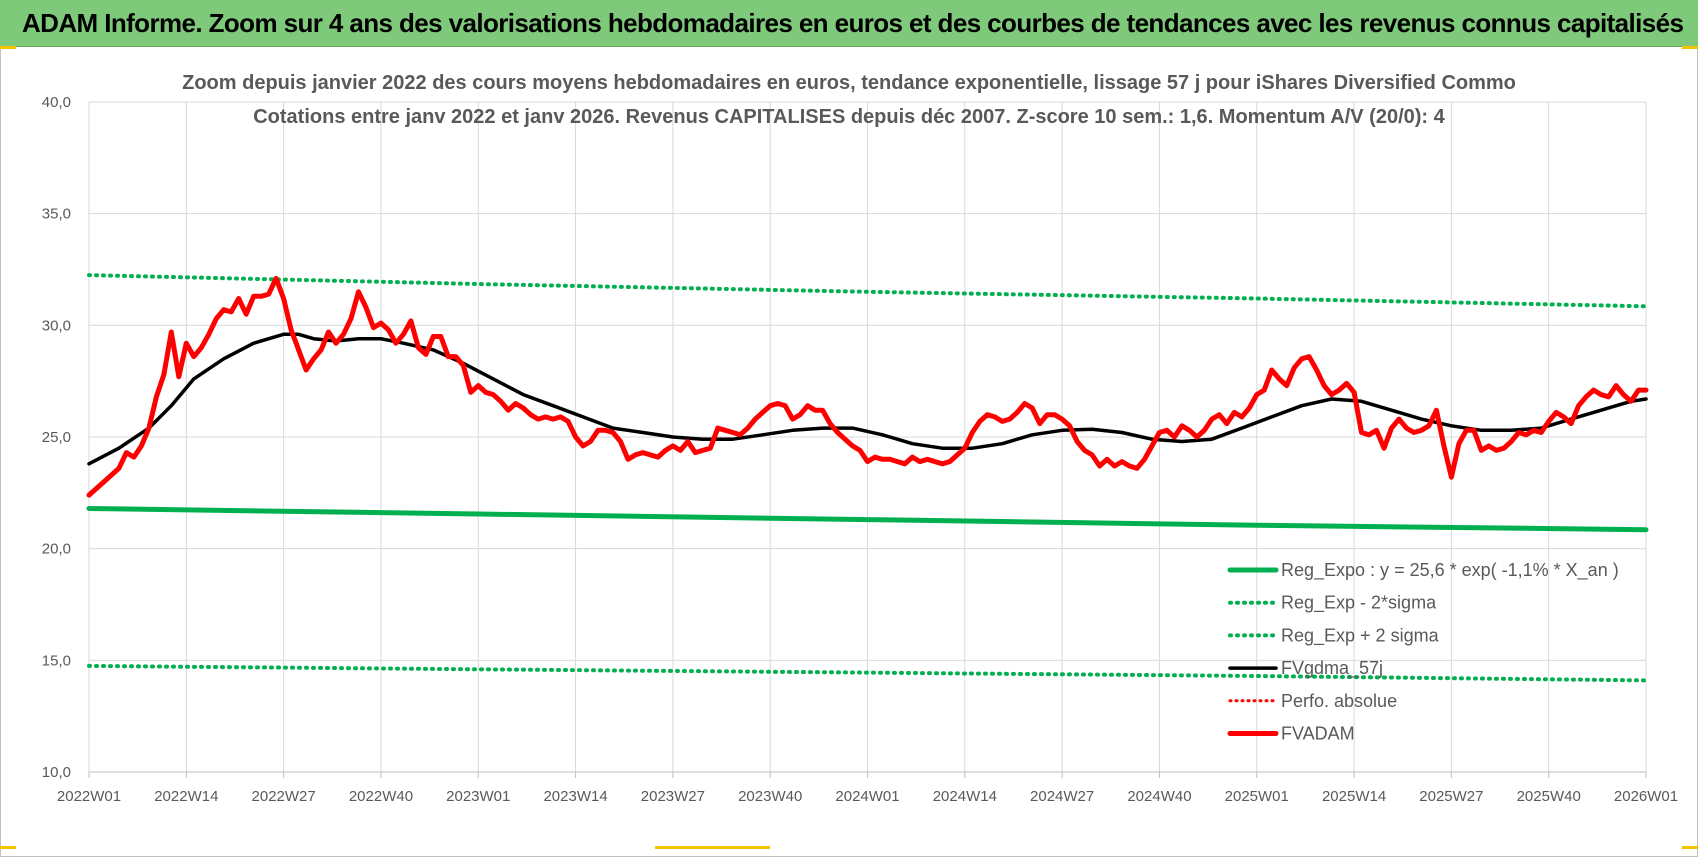 The height and width of the screenshot is (857, 1698). Describe the element at coordinates (867, 796) in the screenshot. I see `x-tick-label: 2024W01` at that location.